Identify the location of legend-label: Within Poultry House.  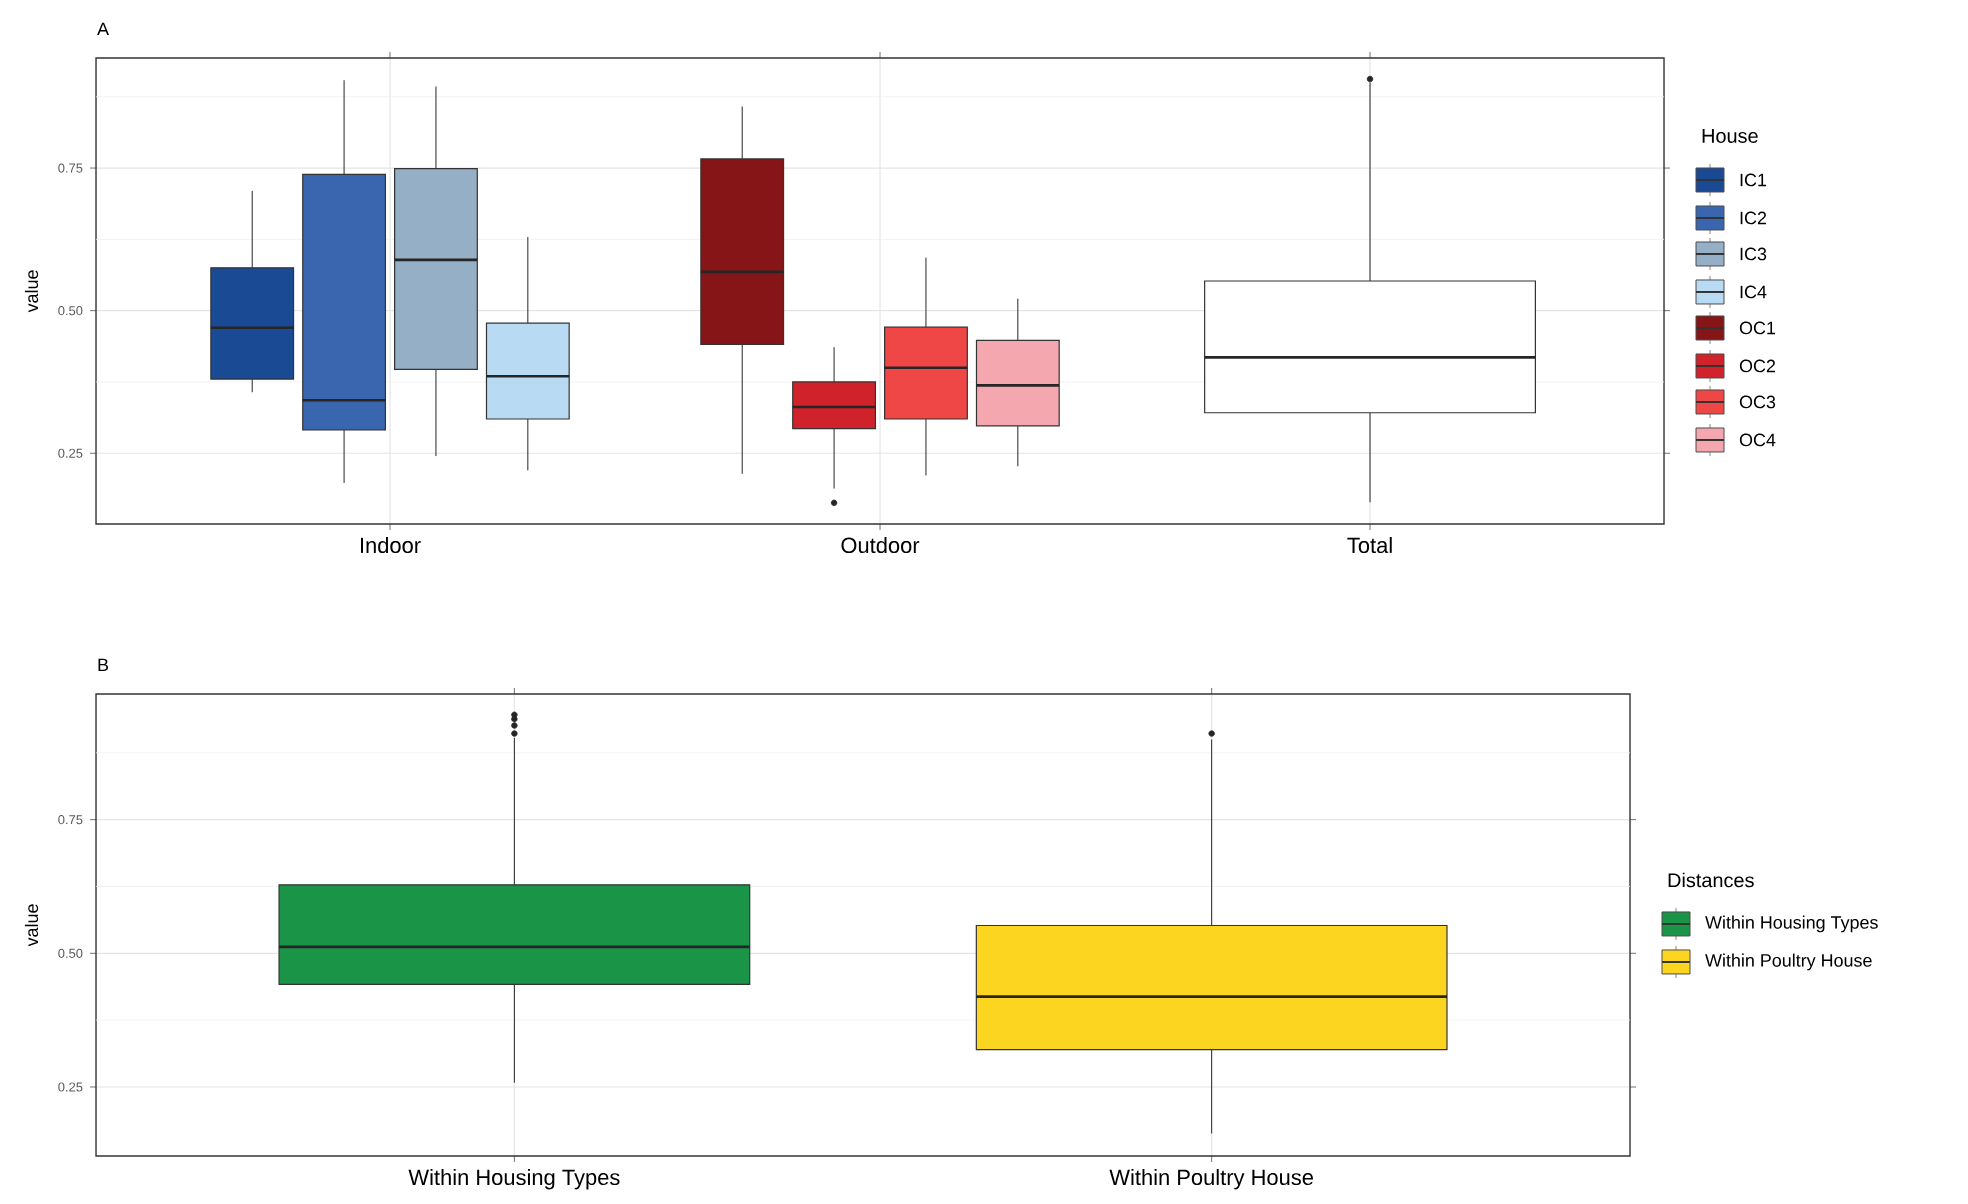
(1788, 962).